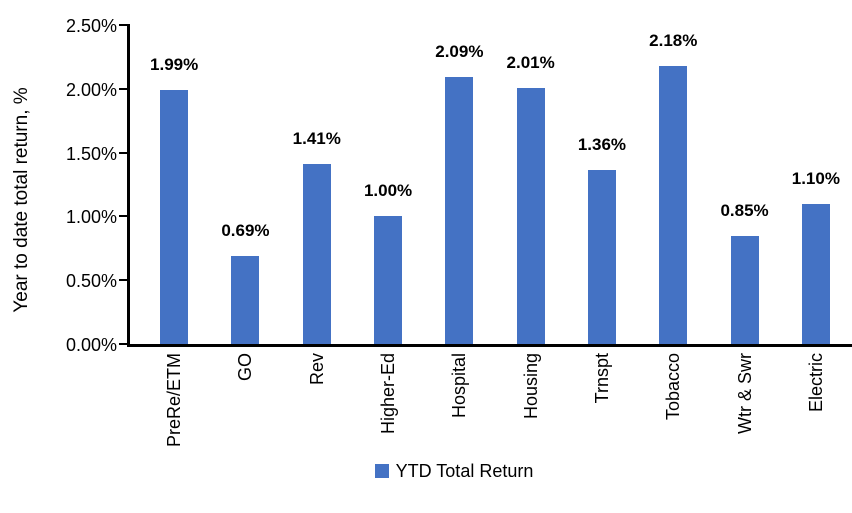 The height and width of the screenshot is (513, 852). What do you see at coordinates (602, 145) in the screenshot?
I see `bar-value-label: 1.36%` at bounding box center [602, 145].